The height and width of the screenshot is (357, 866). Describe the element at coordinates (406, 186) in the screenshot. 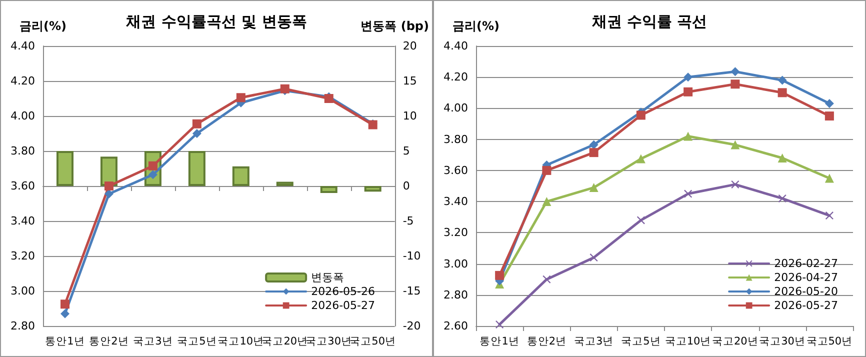

I see `y2-tick-label: 0` at that location.